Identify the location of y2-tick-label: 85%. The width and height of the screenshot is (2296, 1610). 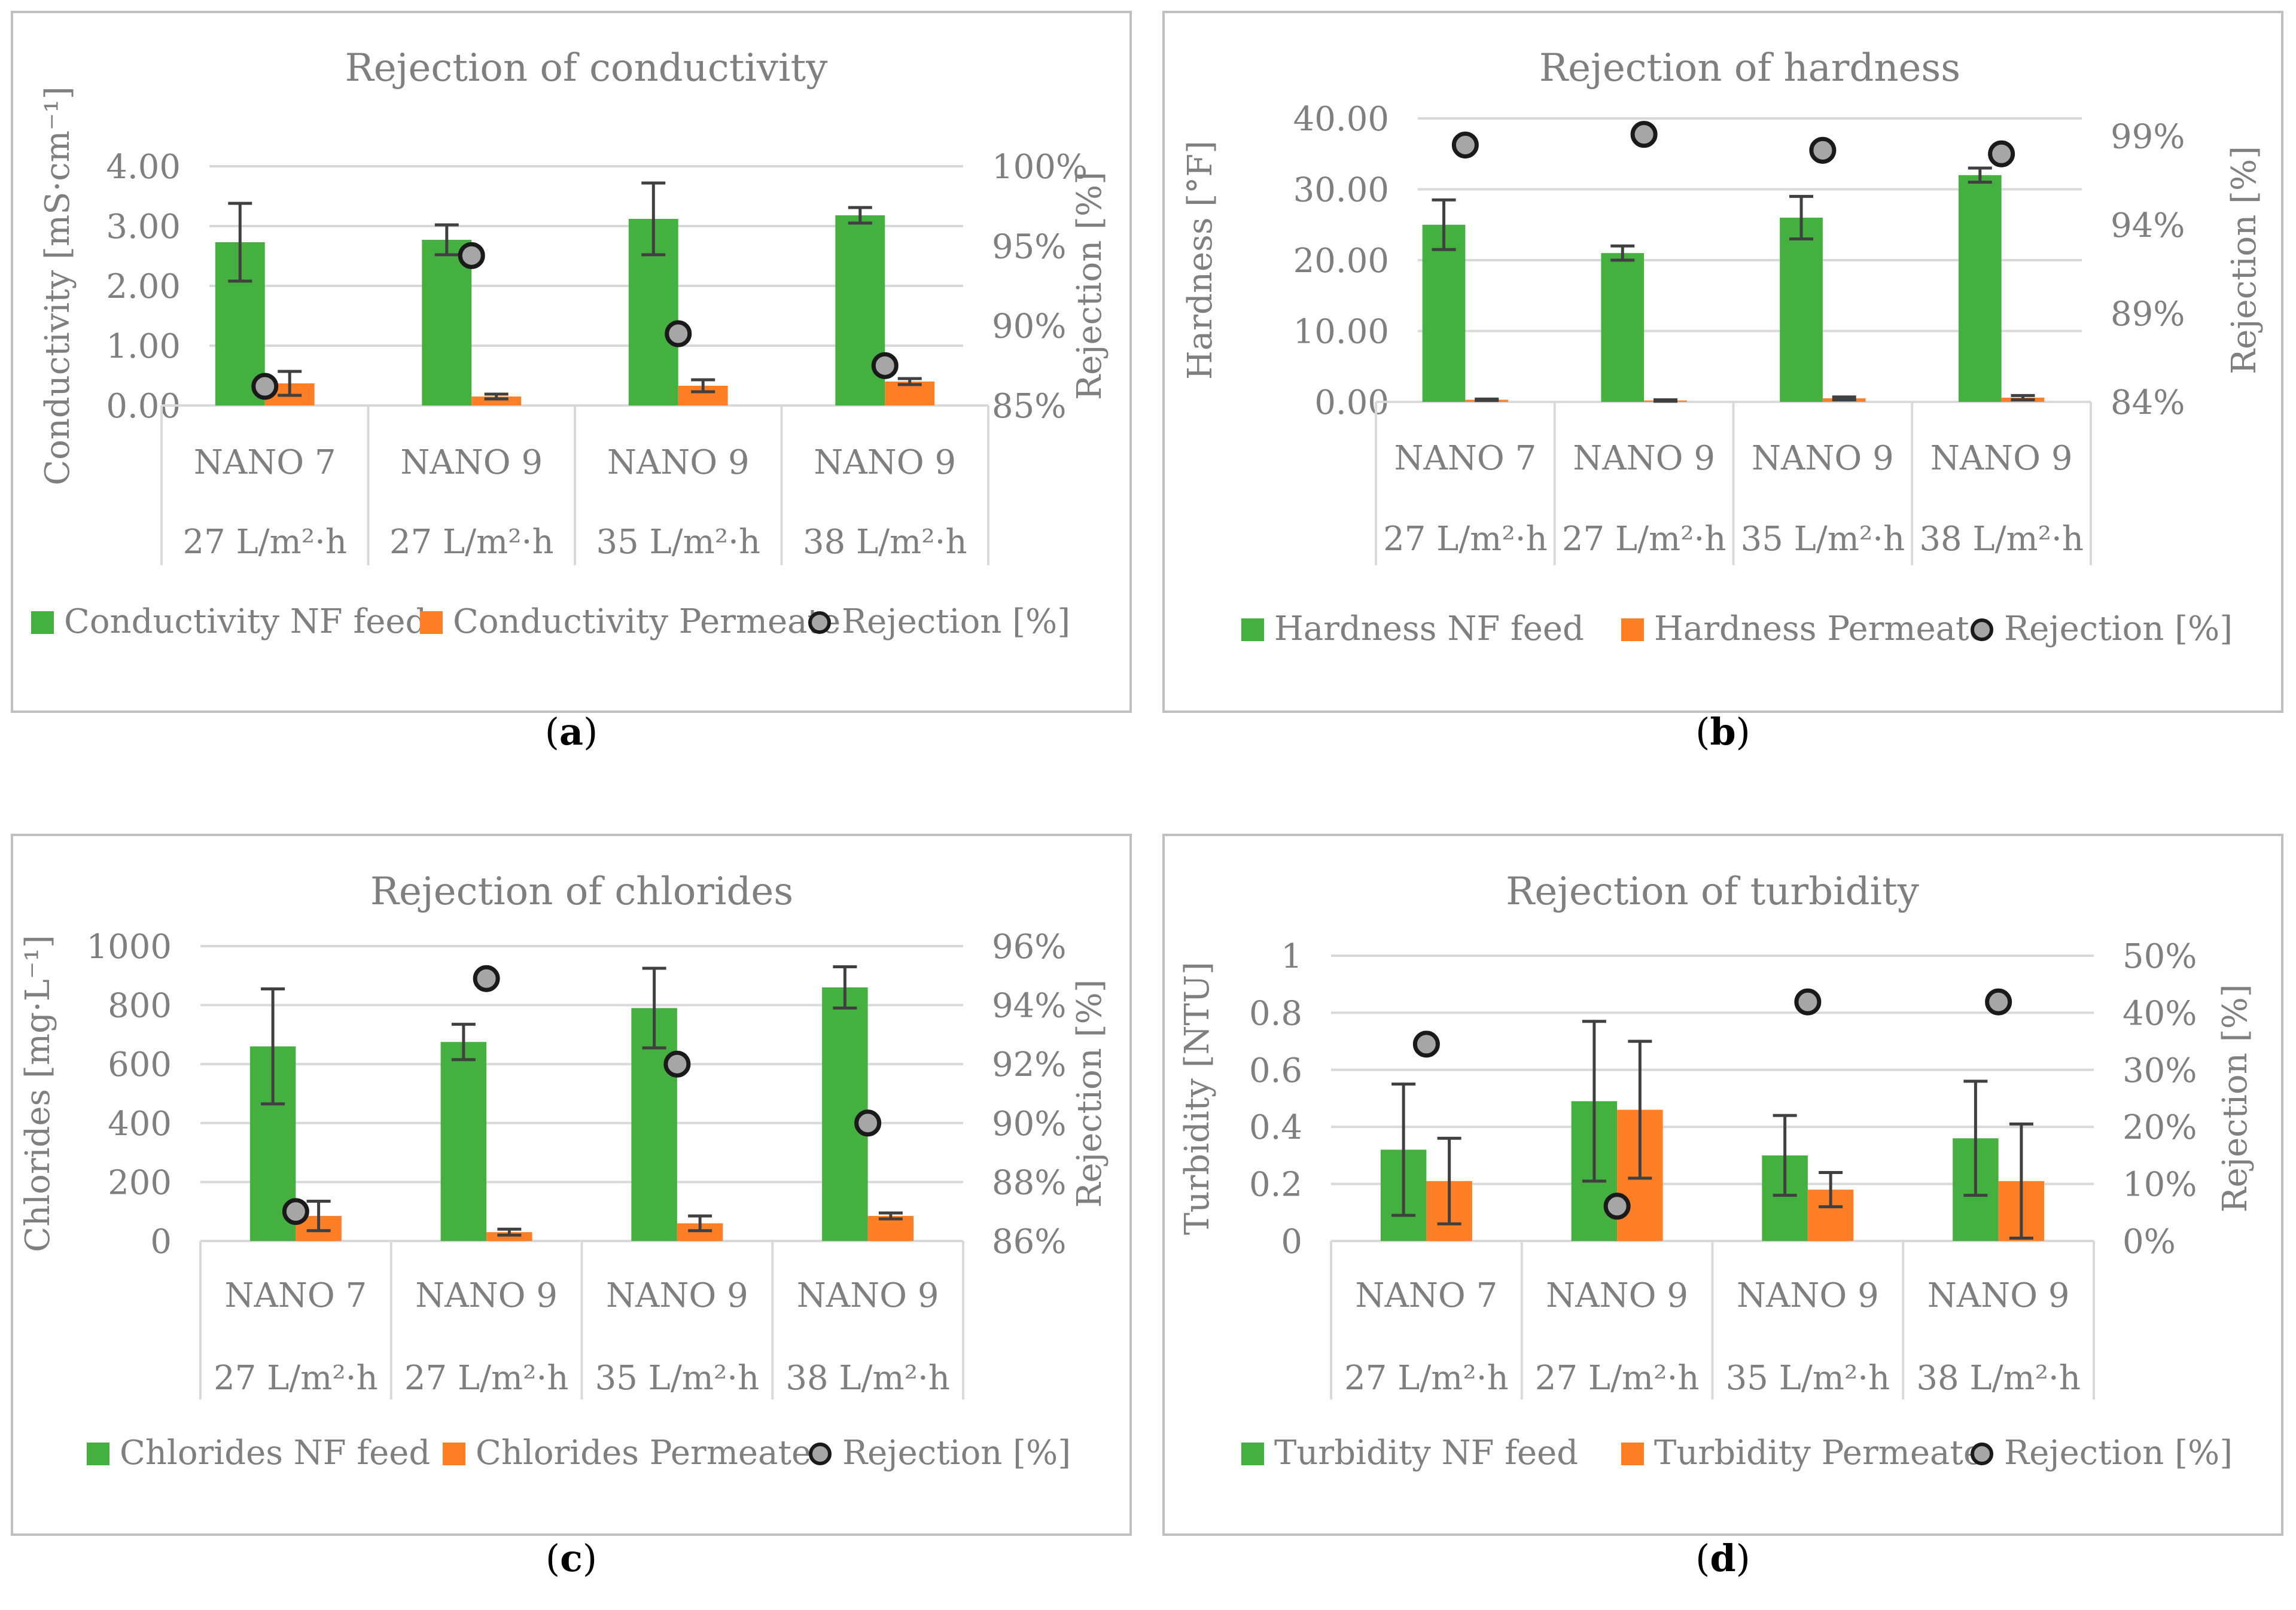
(1029, 406).